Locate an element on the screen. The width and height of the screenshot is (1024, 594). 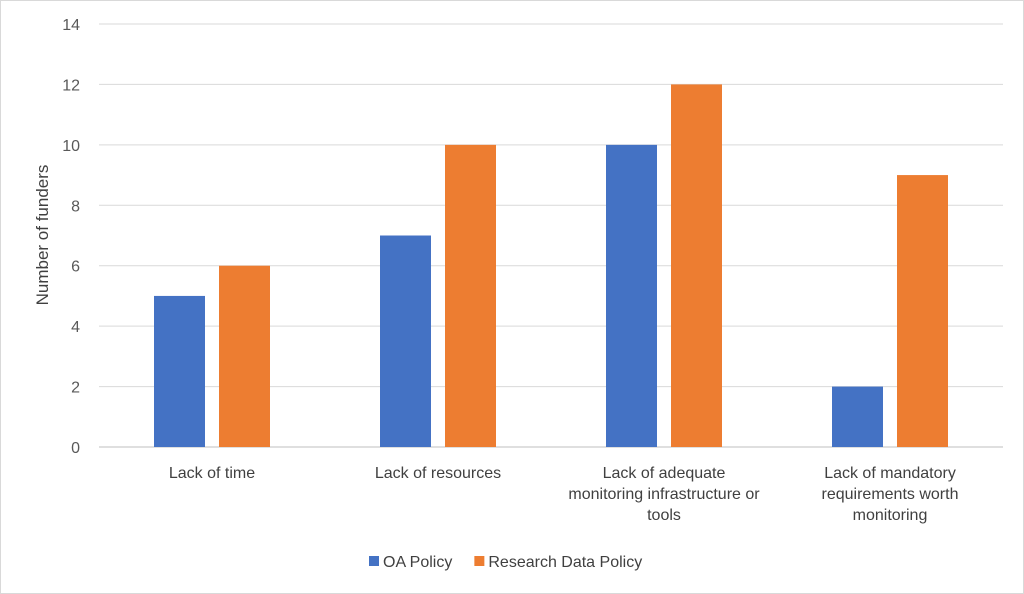
y-tick-label: 14 is located at coordinates (71, 25).